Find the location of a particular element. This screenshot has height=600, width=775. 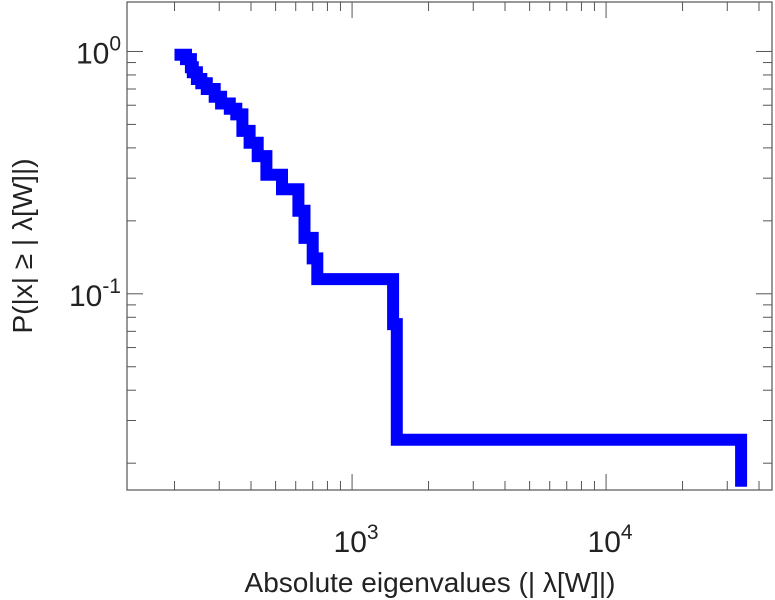

y-axis-label: P(|x| ≥ | λ[W]|) is located at coordinates (22, 245).